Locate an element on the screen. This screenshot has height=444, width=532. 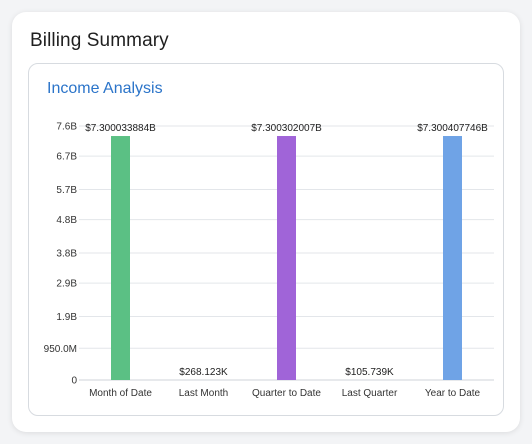
x-tick-label: Month of Date is located at coordinates (120, 393).